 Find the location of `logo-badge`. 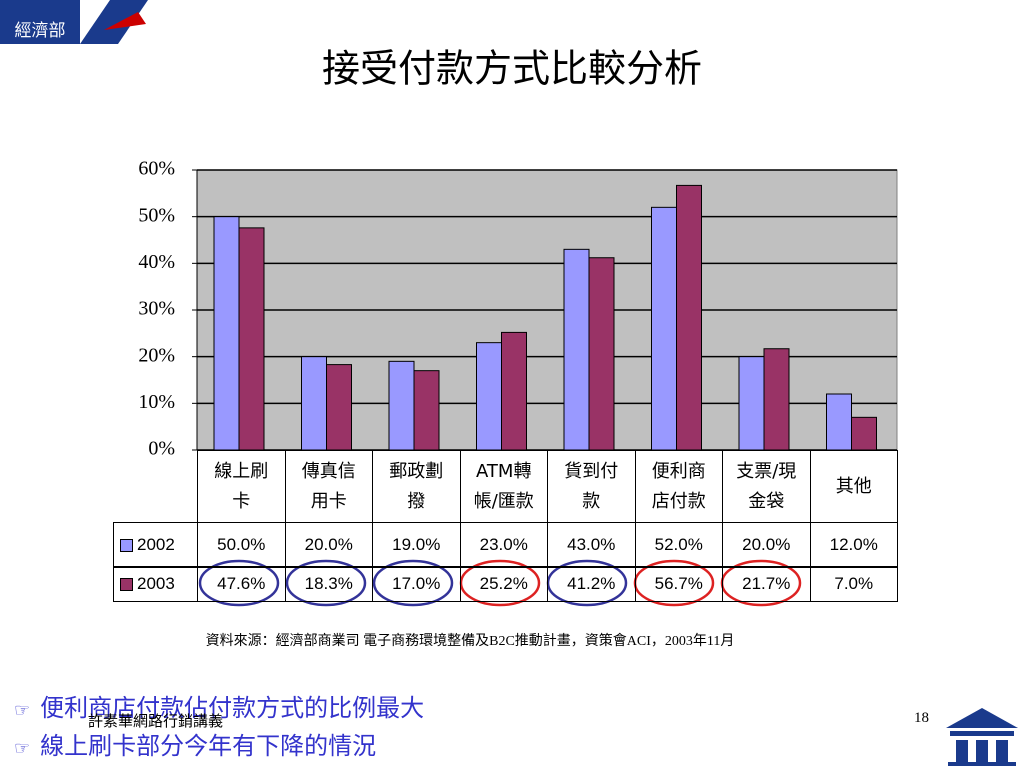

logo-badge is located at coordinates (40, 22).